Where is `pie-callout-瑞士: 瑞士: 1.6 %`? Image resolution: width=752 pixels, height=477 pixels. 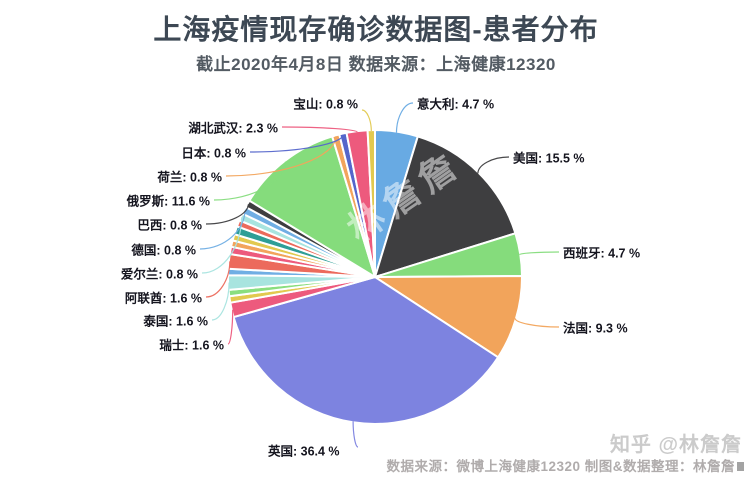
pie-callout-瑞士: 瑞士: 1.6 % is located at coordinates (191, 345).